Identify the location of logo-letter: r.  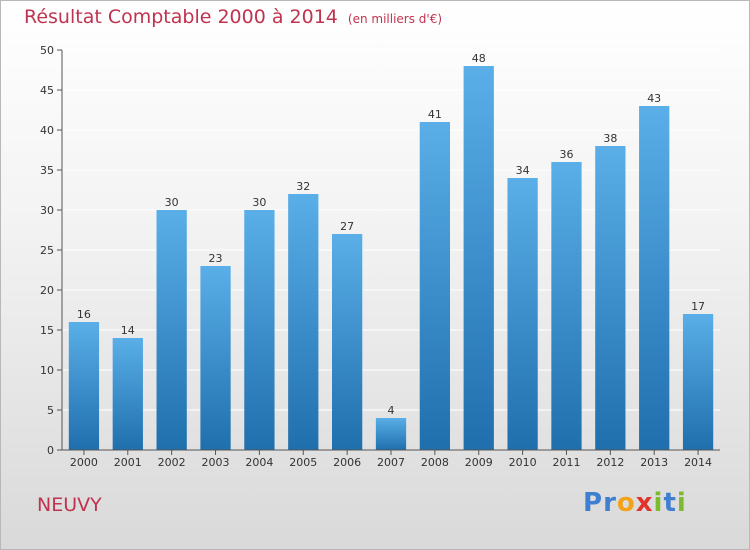
(610, 503).